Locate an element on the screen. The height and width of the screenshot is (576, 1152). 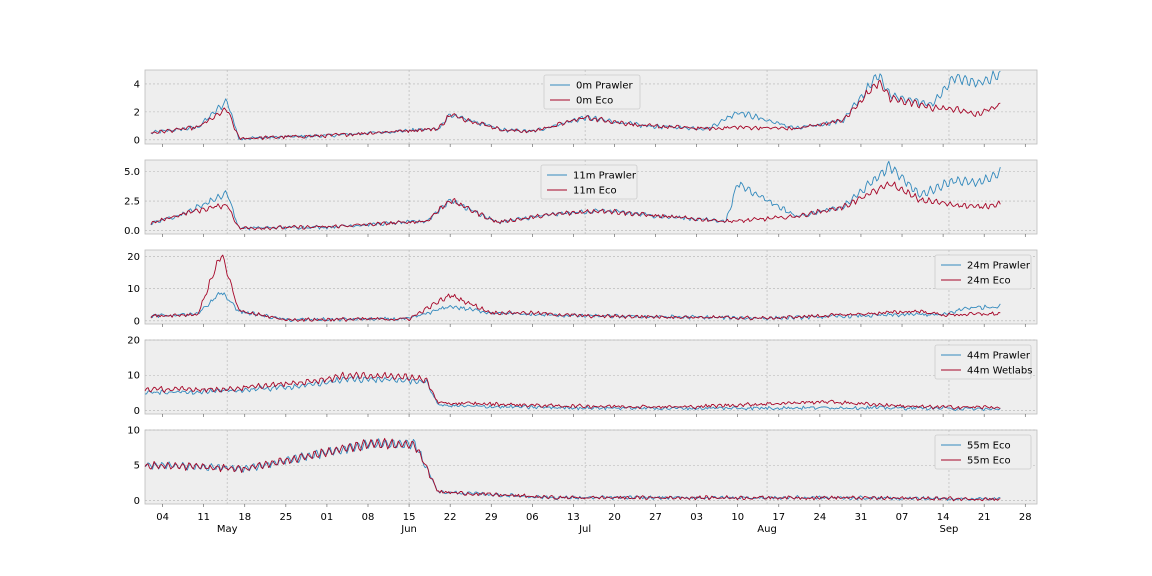
y-tick-label: 5 is located at coordinates (137, 466).